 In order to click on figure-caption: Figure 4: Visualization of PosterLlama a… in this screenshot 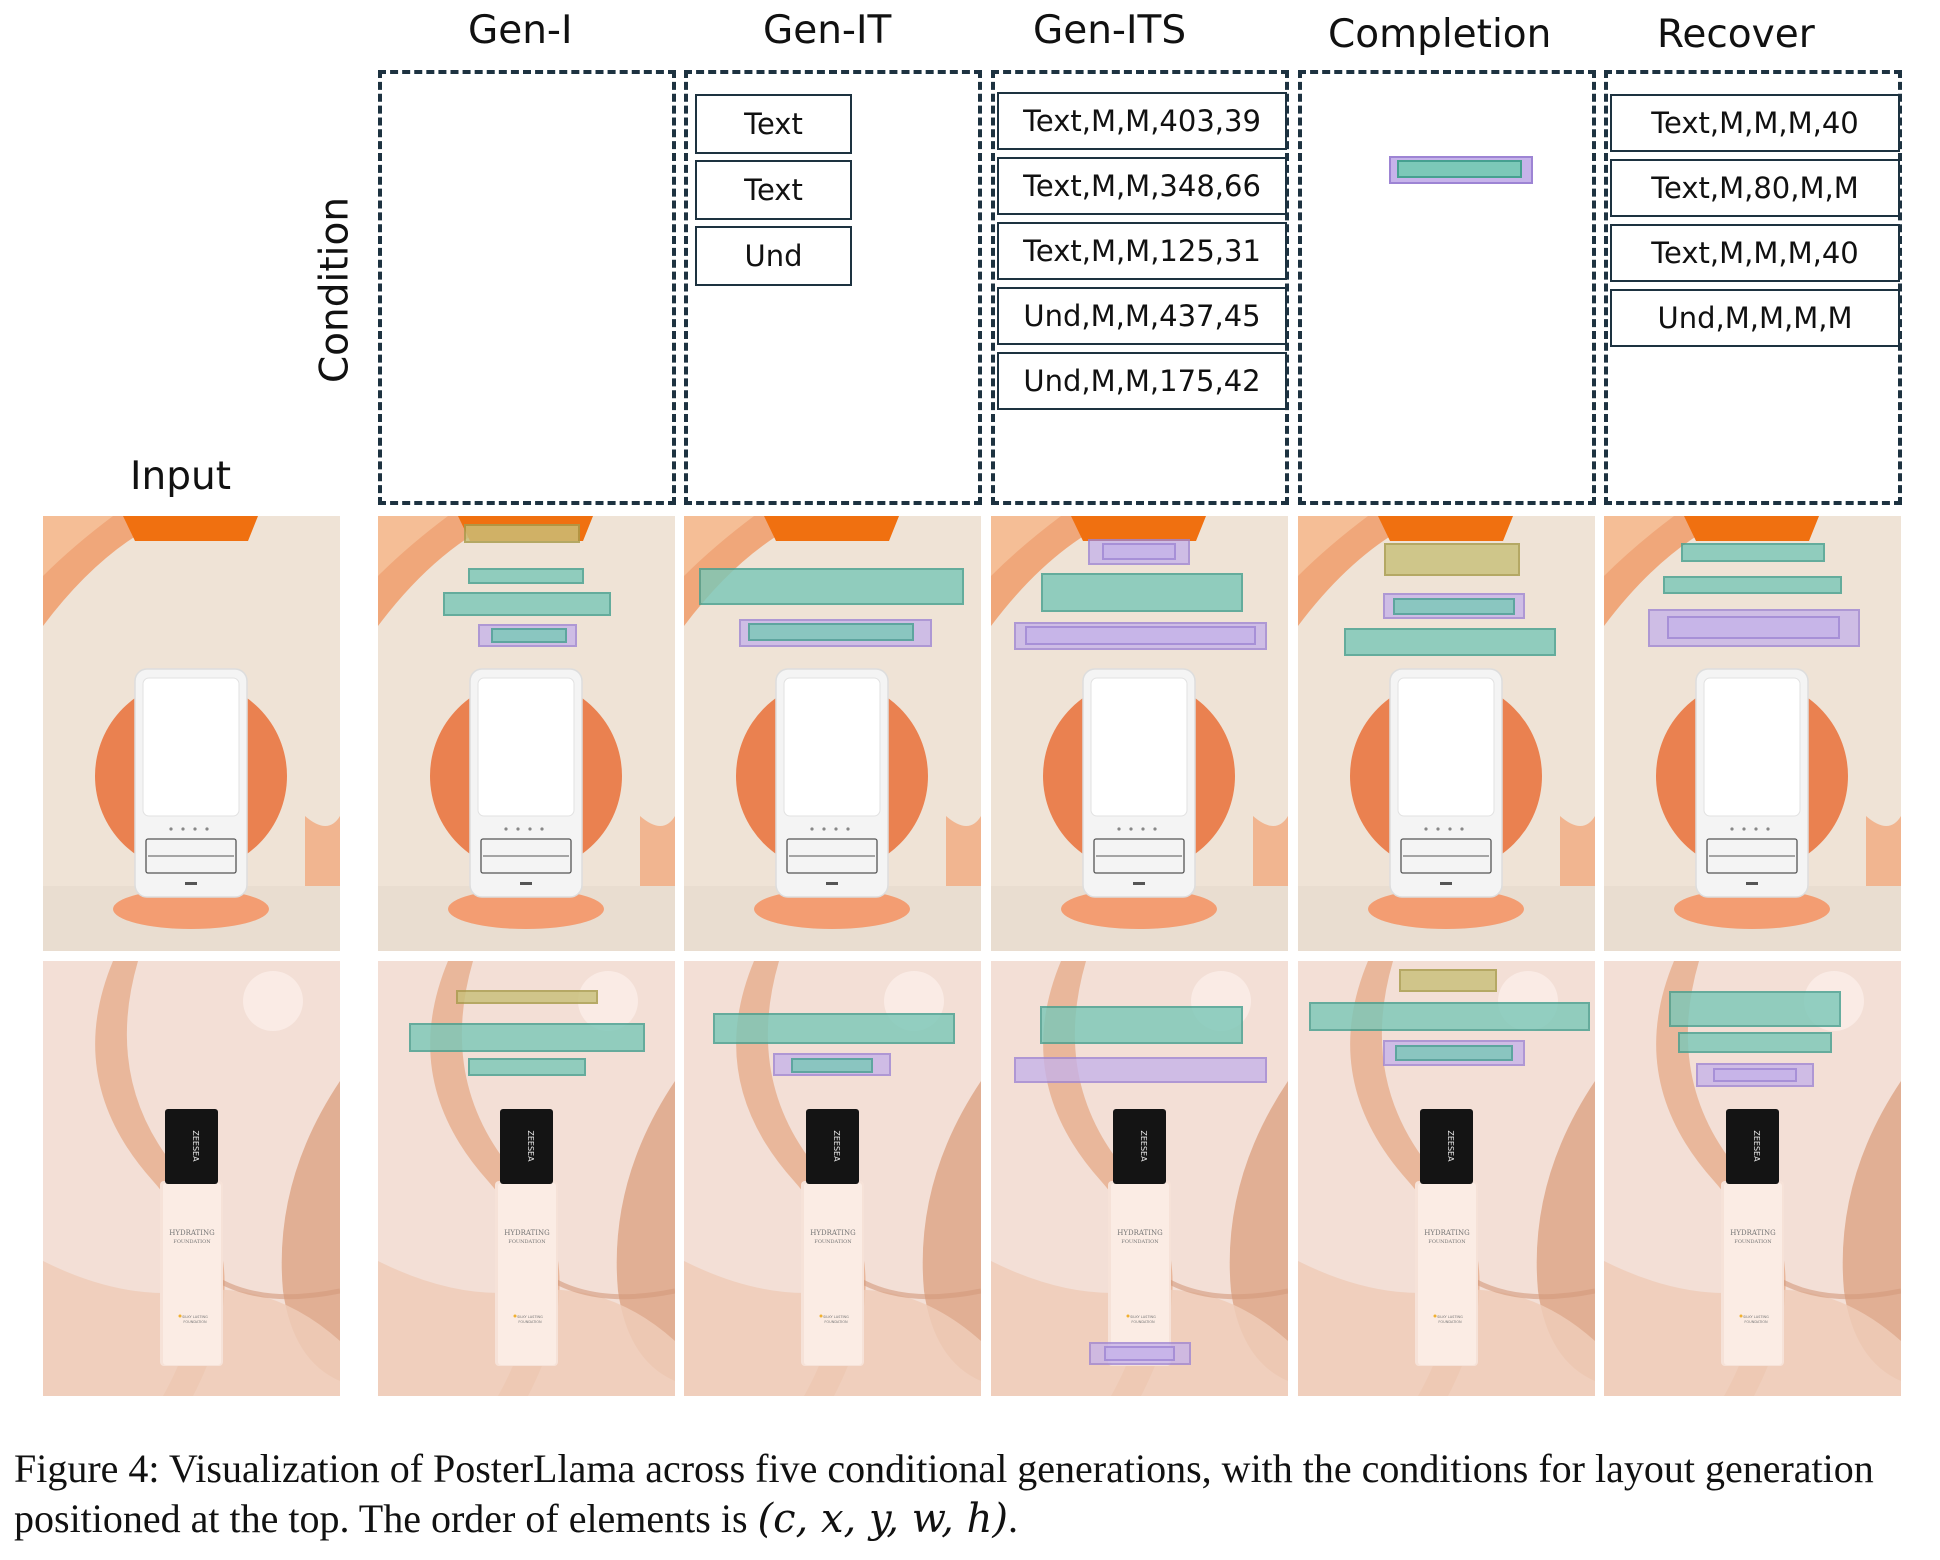, I will do `click(974, 1494)`.